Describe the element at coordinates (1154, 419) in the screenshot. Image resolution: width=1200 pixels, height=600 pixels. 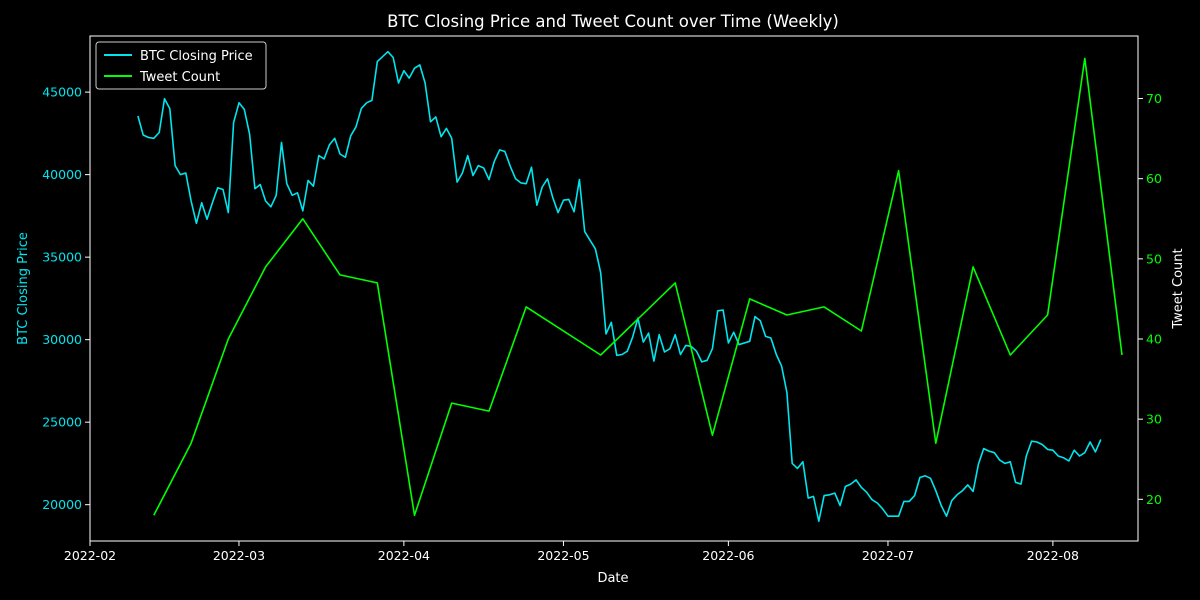
I see `y-right-tick-label: 30` at that location.